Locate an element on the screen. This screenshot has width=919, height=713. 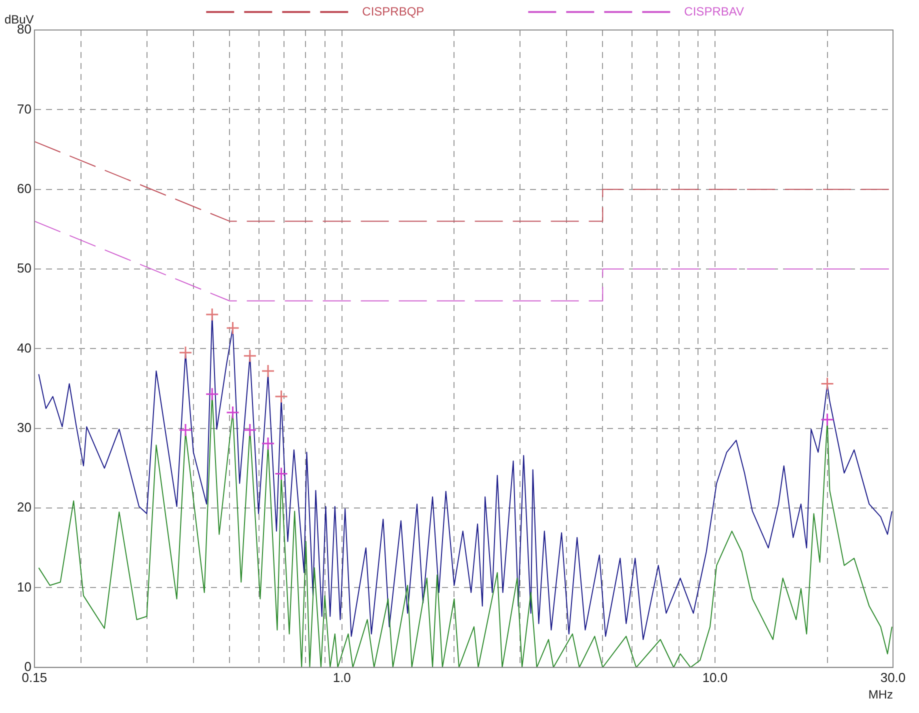
y-tick-label: 50 is located at coordinates (24, 268).